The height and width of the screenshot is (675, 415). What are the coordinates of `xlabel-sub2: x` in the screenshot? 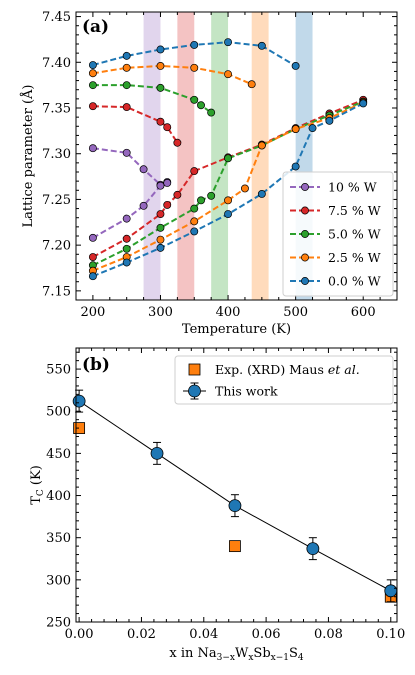 It's located at (250, 658).